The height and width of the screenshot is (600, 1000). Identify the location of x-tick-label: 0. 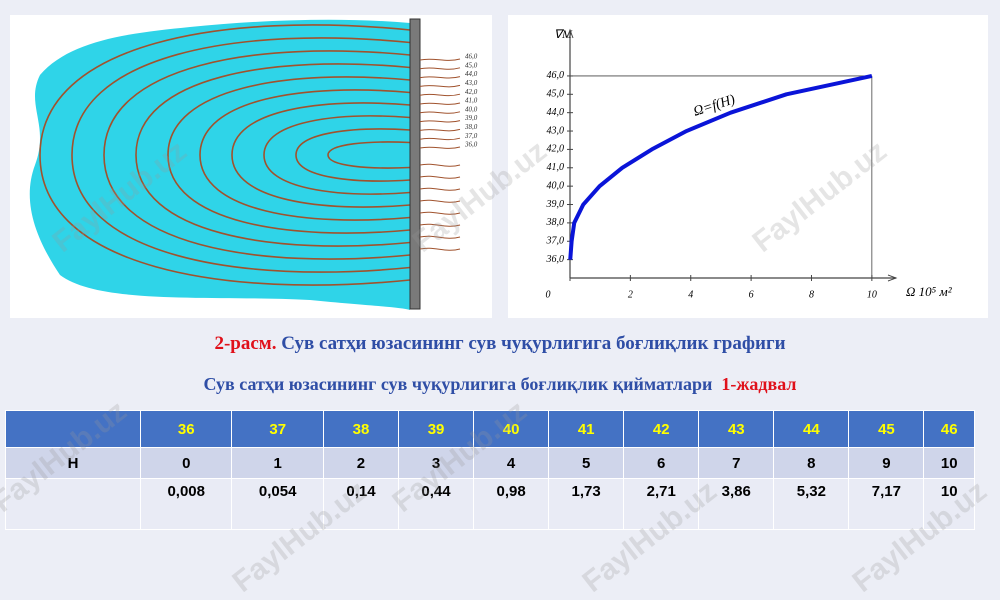
(548, 294).